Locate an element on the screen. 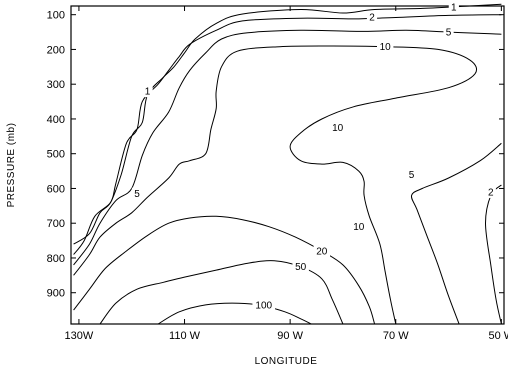  x-tick-label: 110 W is located at coordinates (185, 336).